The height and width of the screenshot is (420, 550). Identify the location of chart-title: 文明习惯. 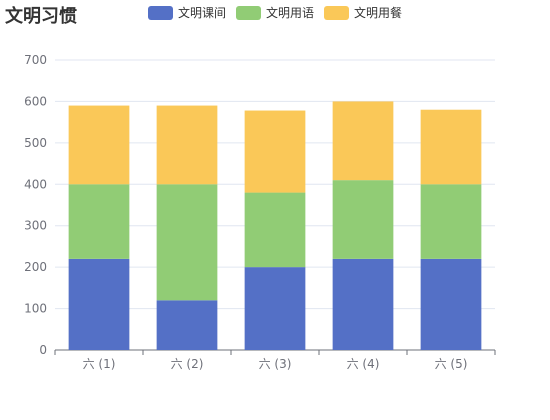
(41, 16).